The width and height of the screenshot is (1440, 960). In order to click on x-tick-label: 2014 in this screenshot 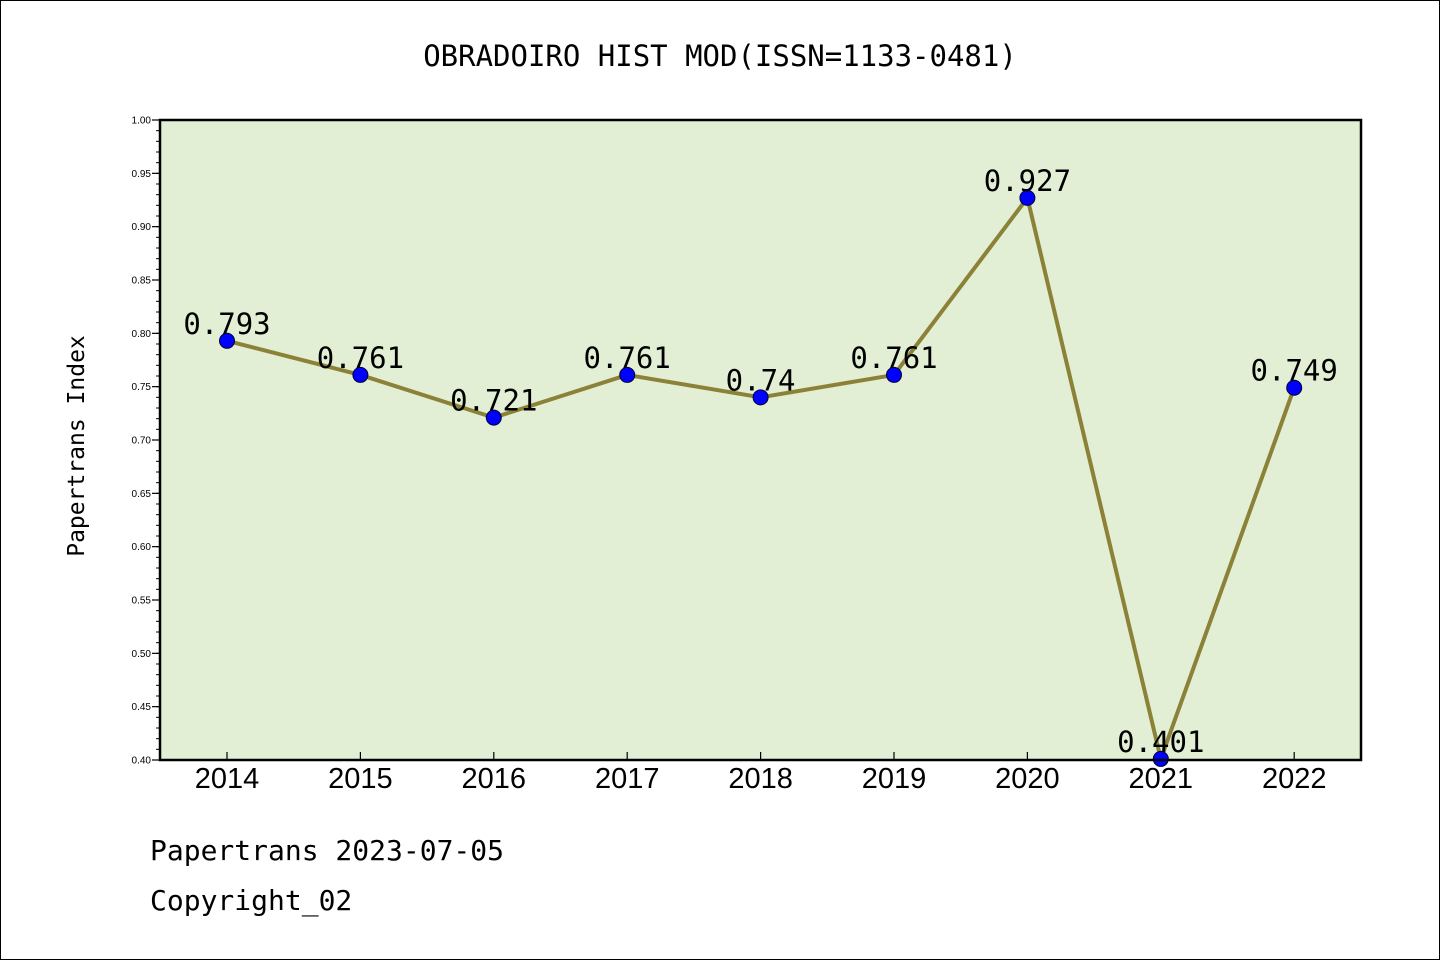, I will do `click(227, 779)`.